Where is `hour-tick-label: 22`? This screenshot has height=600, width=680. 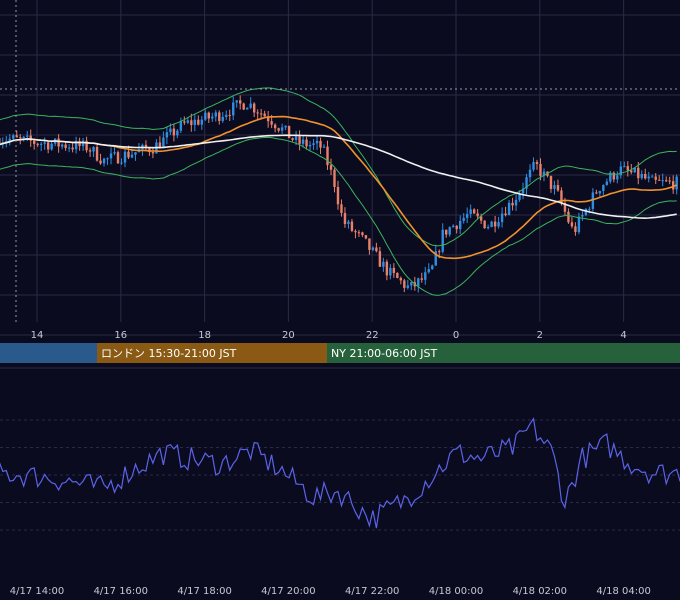
hour-tick-label: 22 is located at coordinates (372, 335).